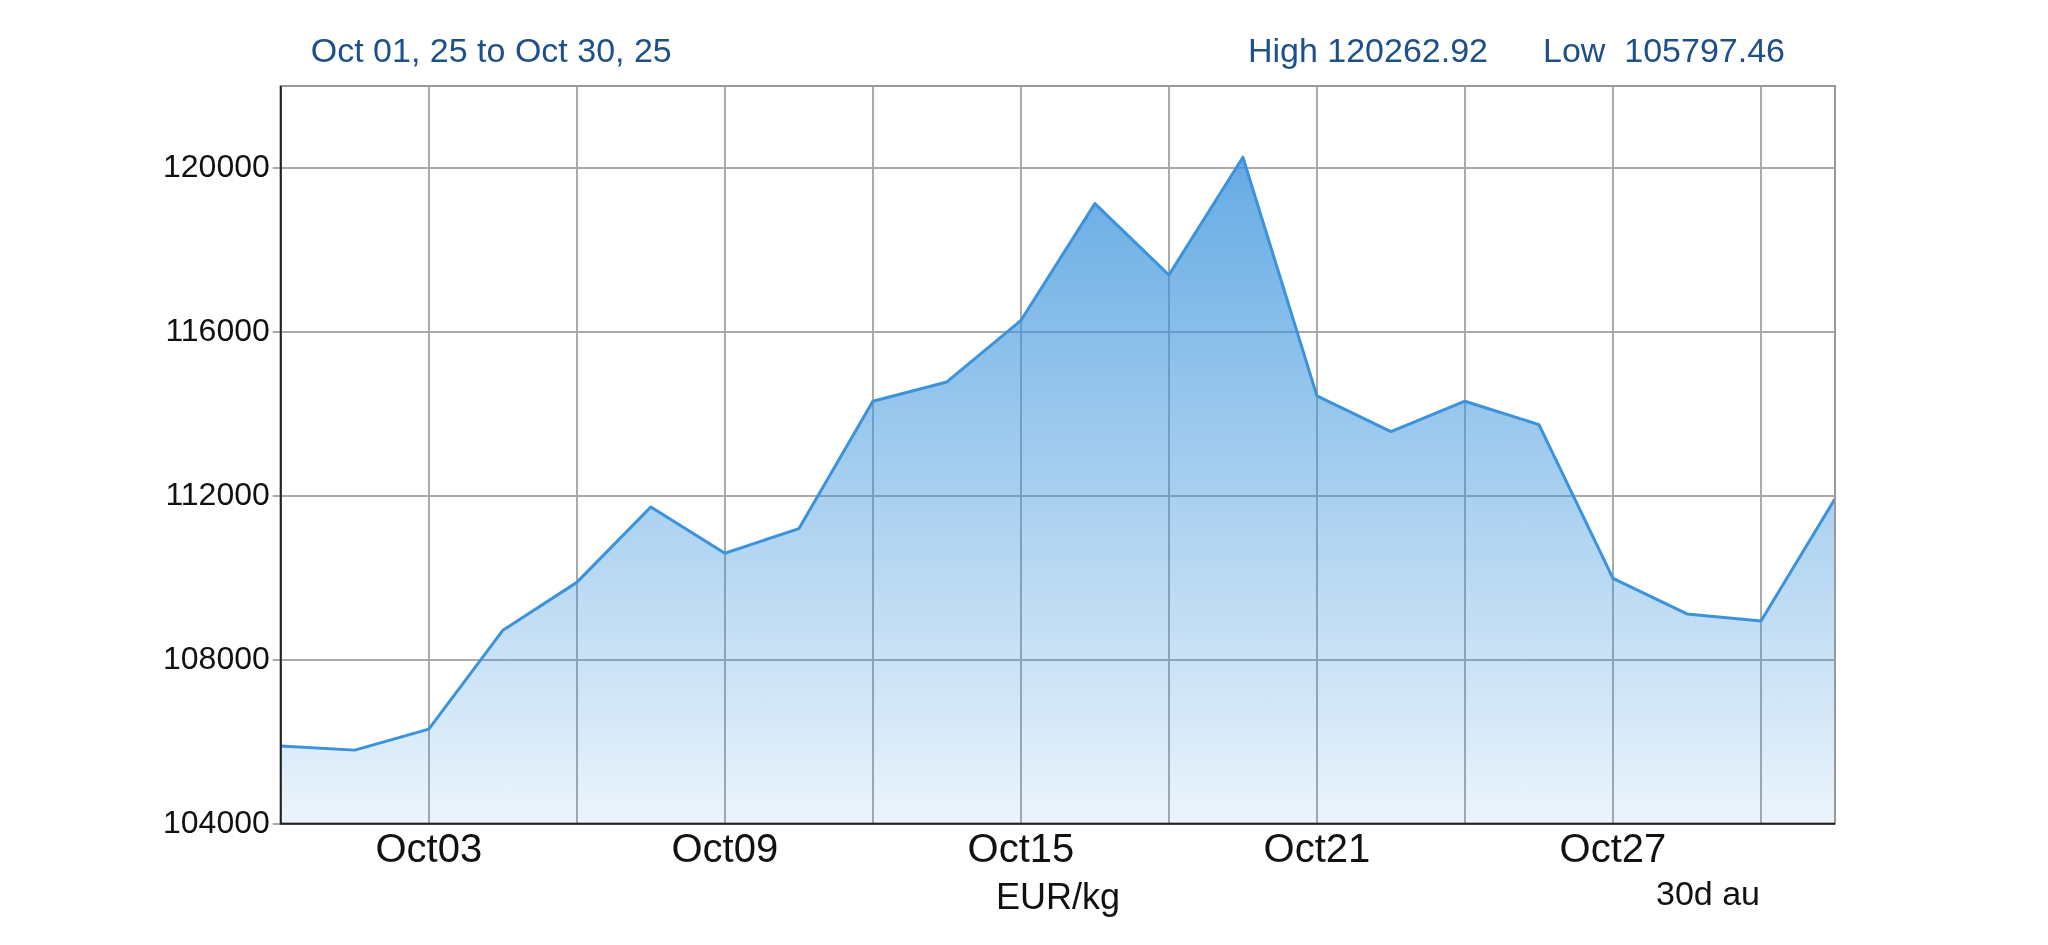 Image resolution: width=2048 pixels, height=945 pixels. I want to click on text: 30d au, so click(1708, 893).